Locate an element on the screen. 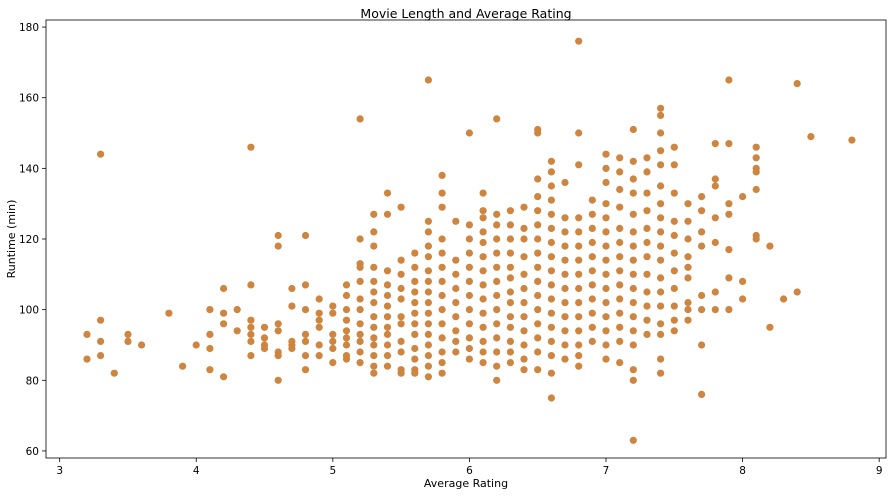 This screenshot has width=891, height=496. x-tick-label: 6 is located at coordinates (469, 471).